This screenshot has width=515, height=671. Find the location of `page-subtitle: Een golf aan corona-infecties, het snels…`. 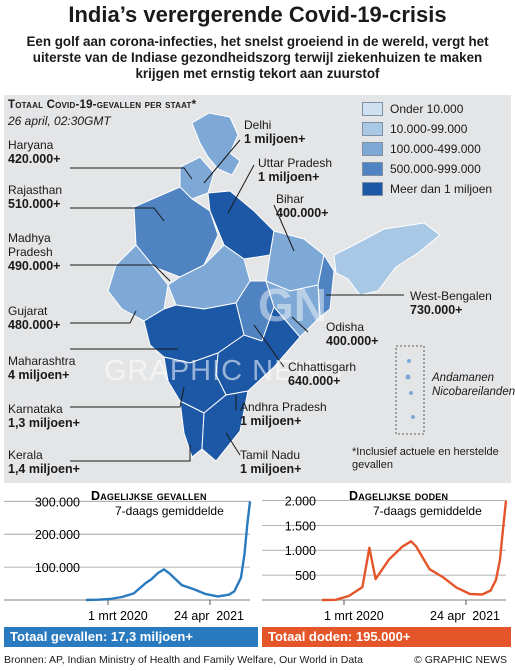

page-subtitle: Een golf aan corona-infecties, het snels… is located at coordinates (257, 57).